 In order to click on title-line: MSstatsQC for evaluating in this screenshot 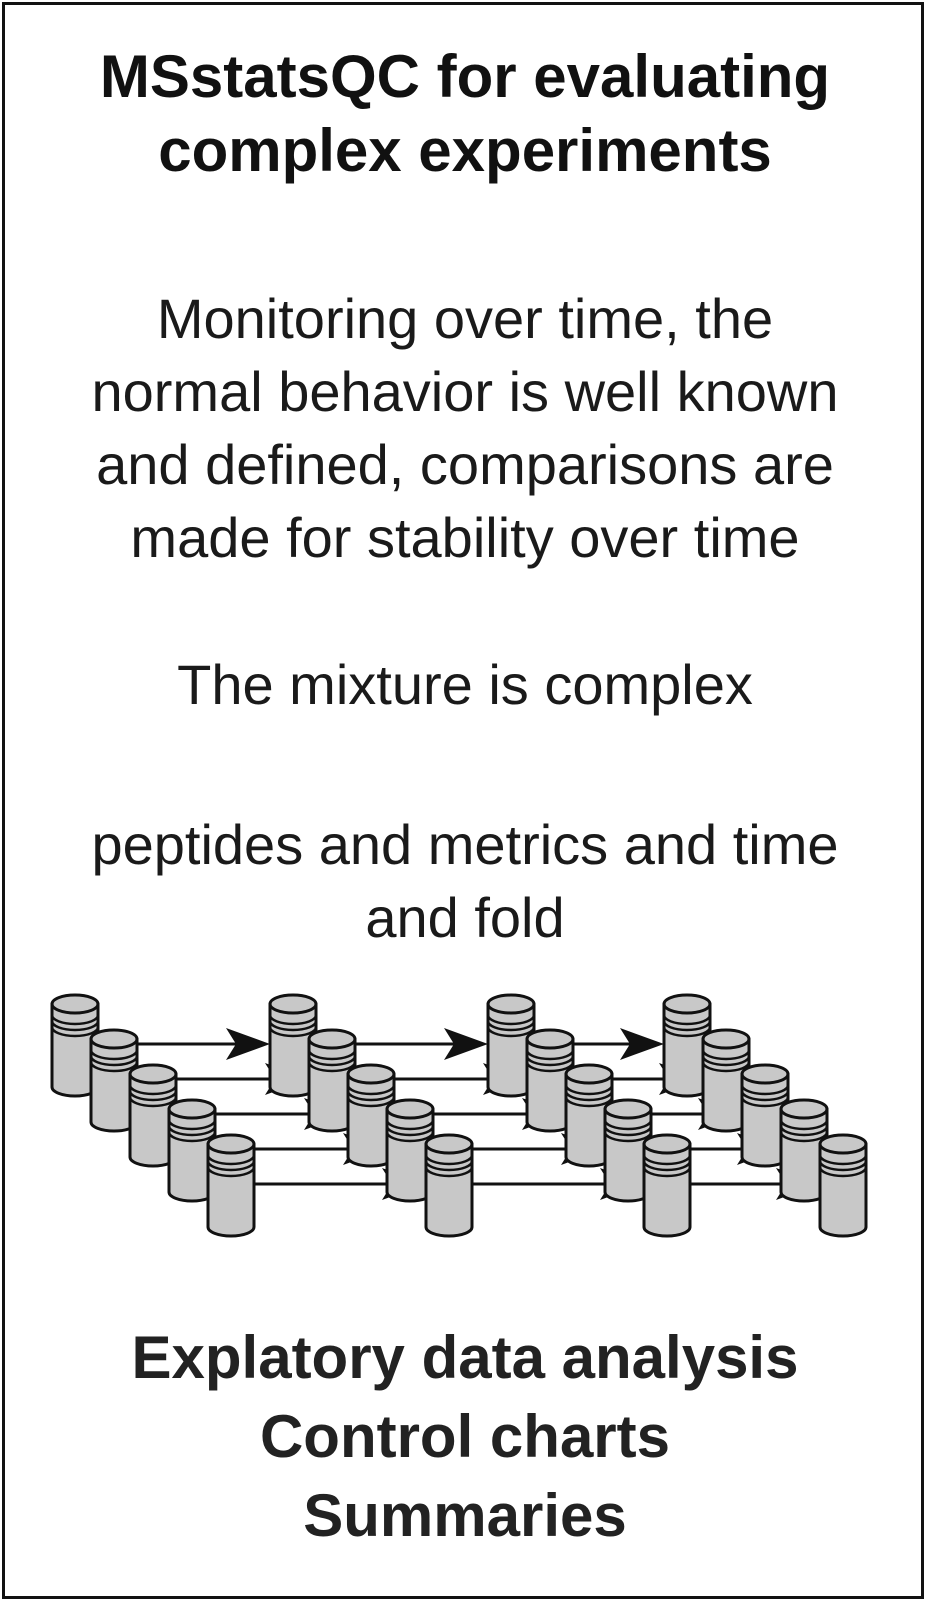, I will do `click(465, 76)`.